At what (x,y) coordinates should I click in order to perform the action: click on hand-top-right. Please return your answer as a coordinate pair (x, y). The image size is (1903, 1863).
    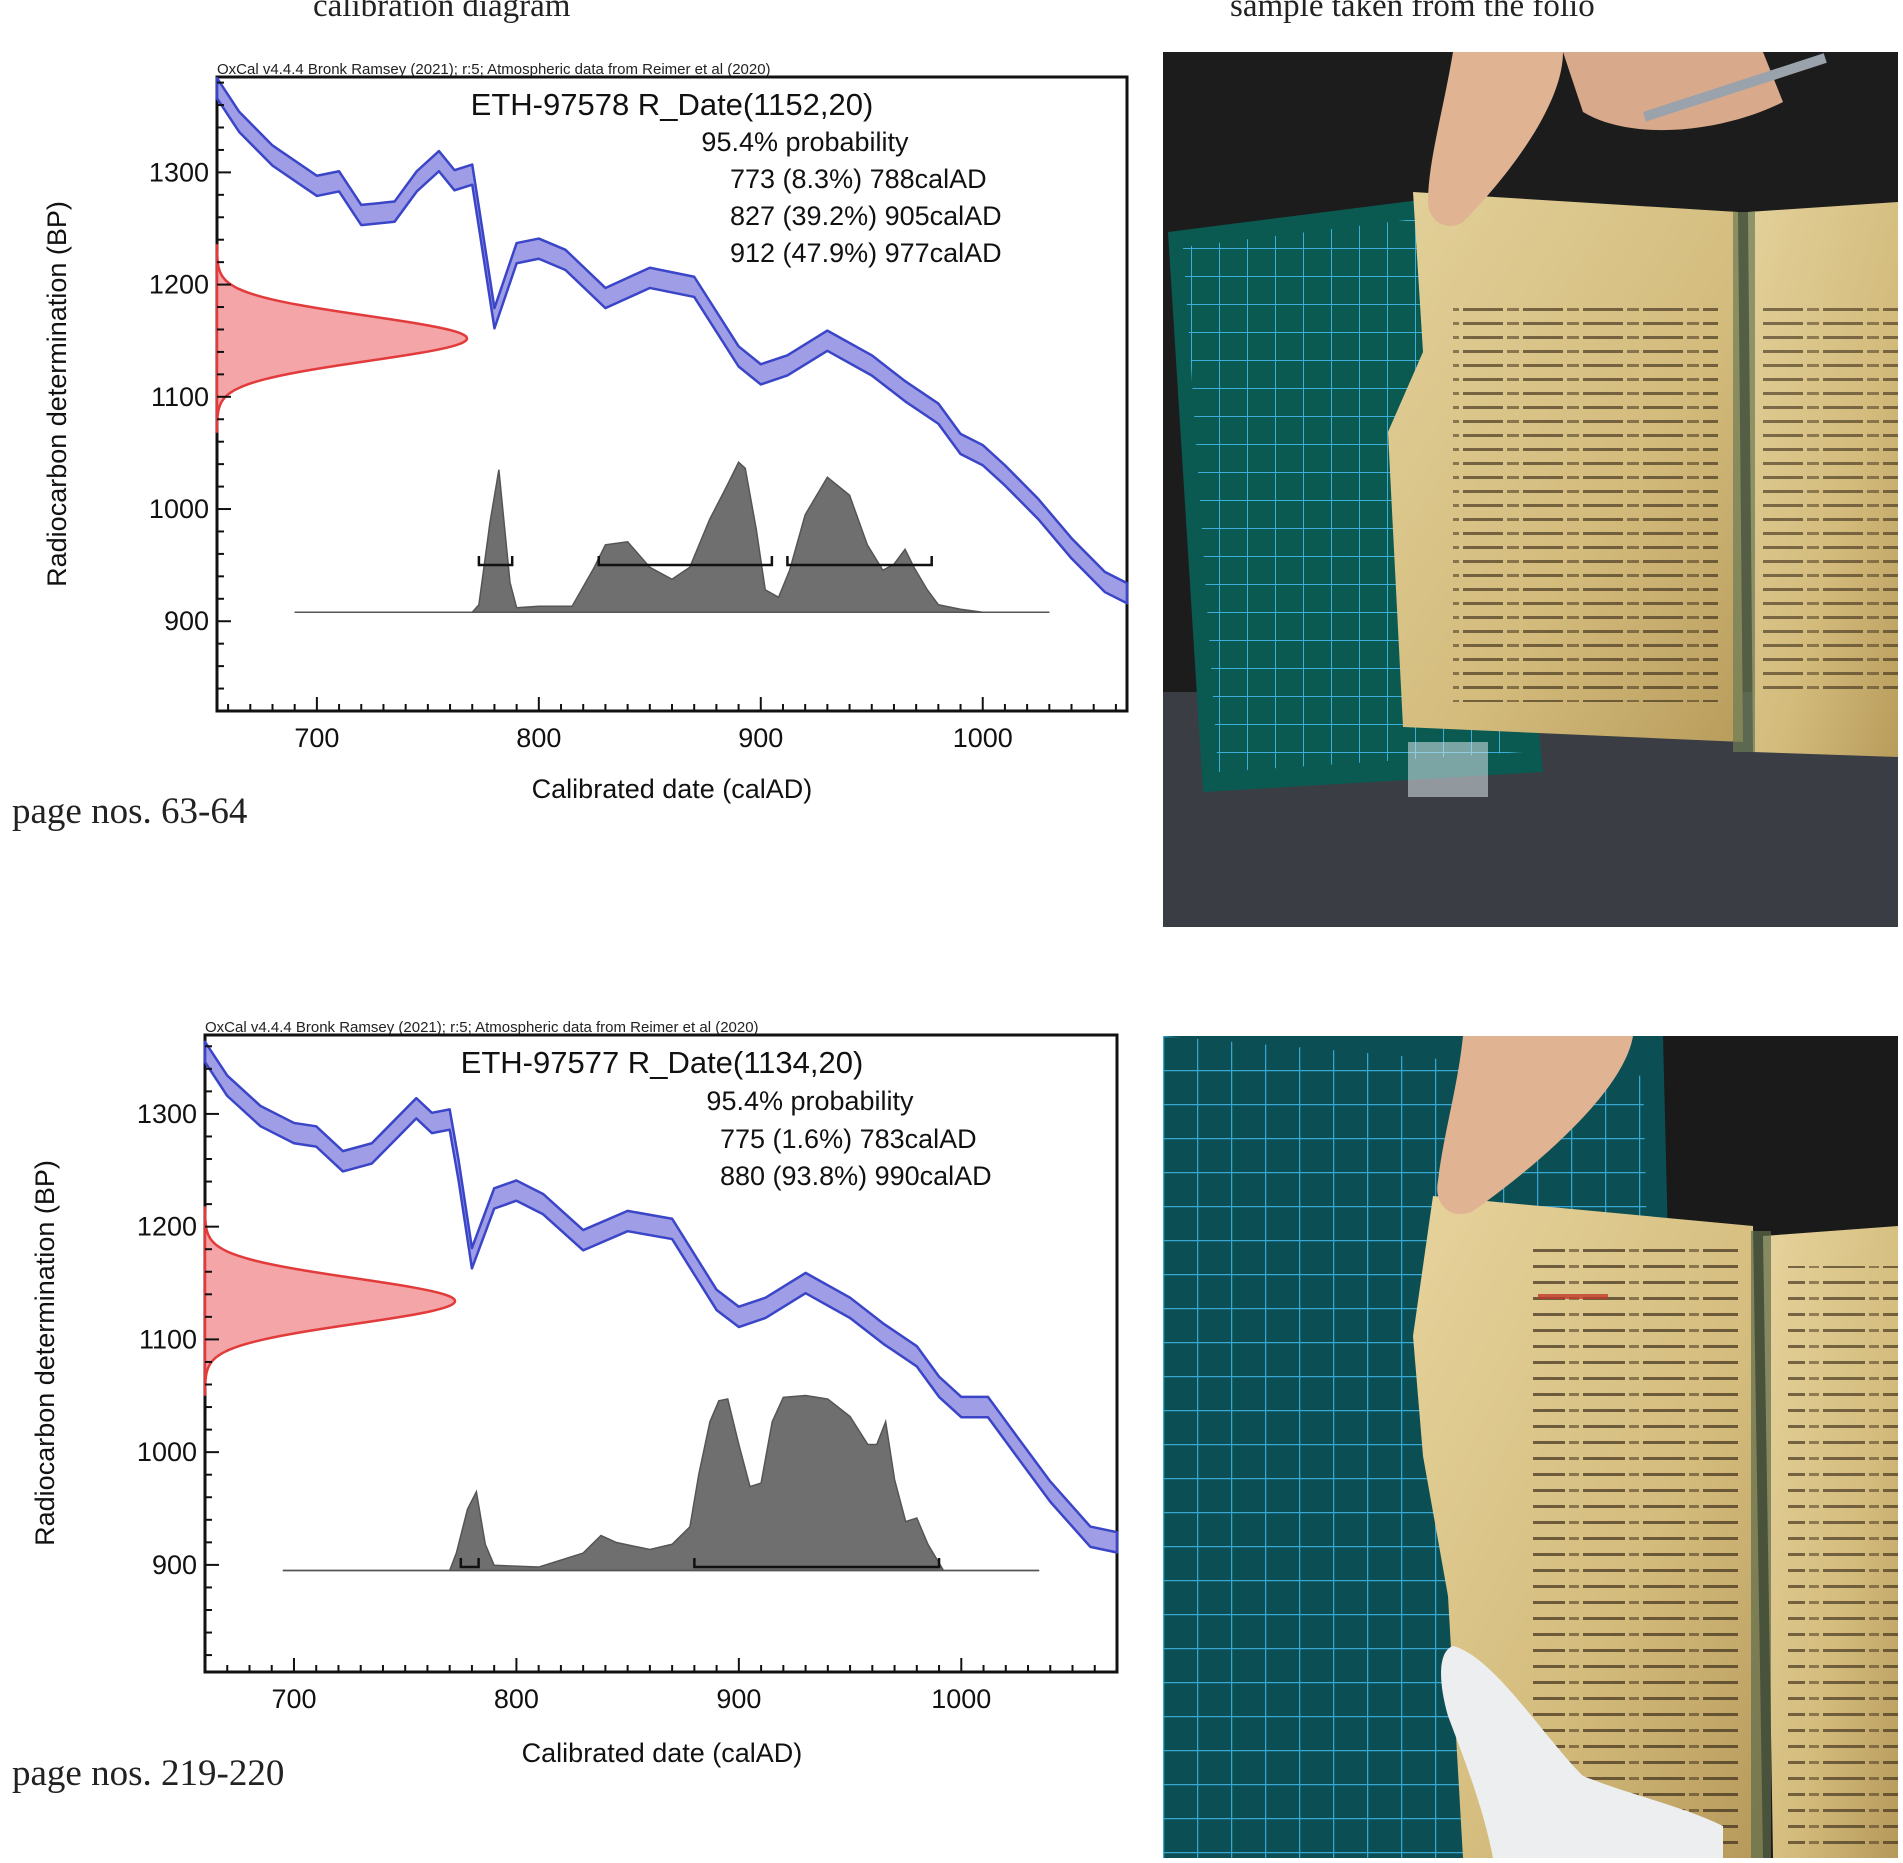
    Looking at the image, I should click on (1673, 91).